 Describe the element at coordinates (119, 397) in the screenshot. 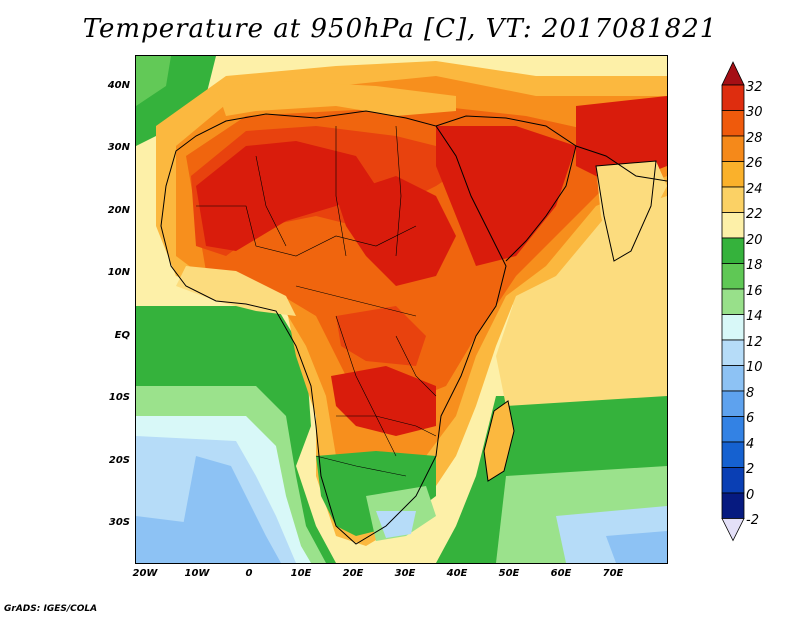

I see `lat-label-10s: 10S` at that location.